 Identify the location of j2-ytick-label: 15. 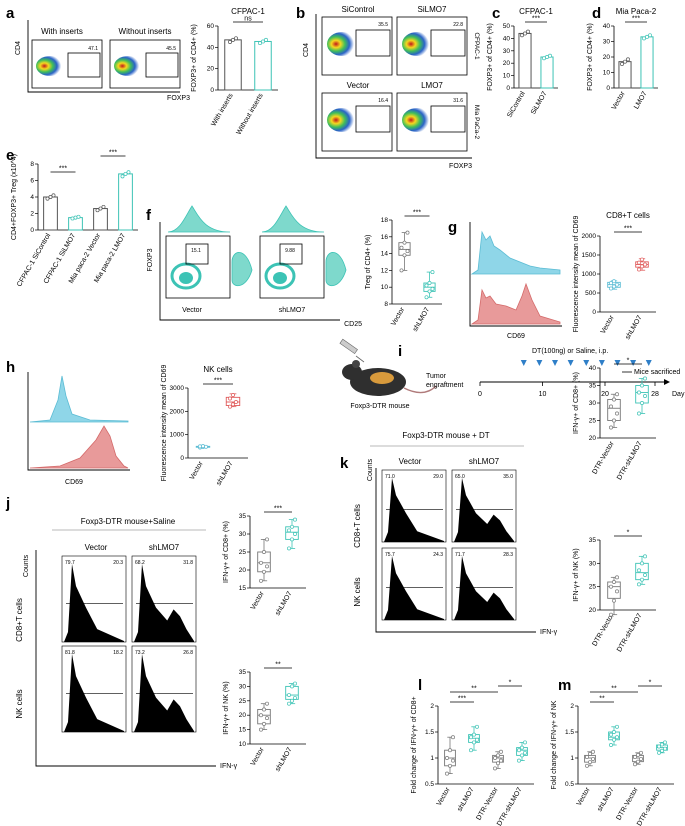
(243, 730).